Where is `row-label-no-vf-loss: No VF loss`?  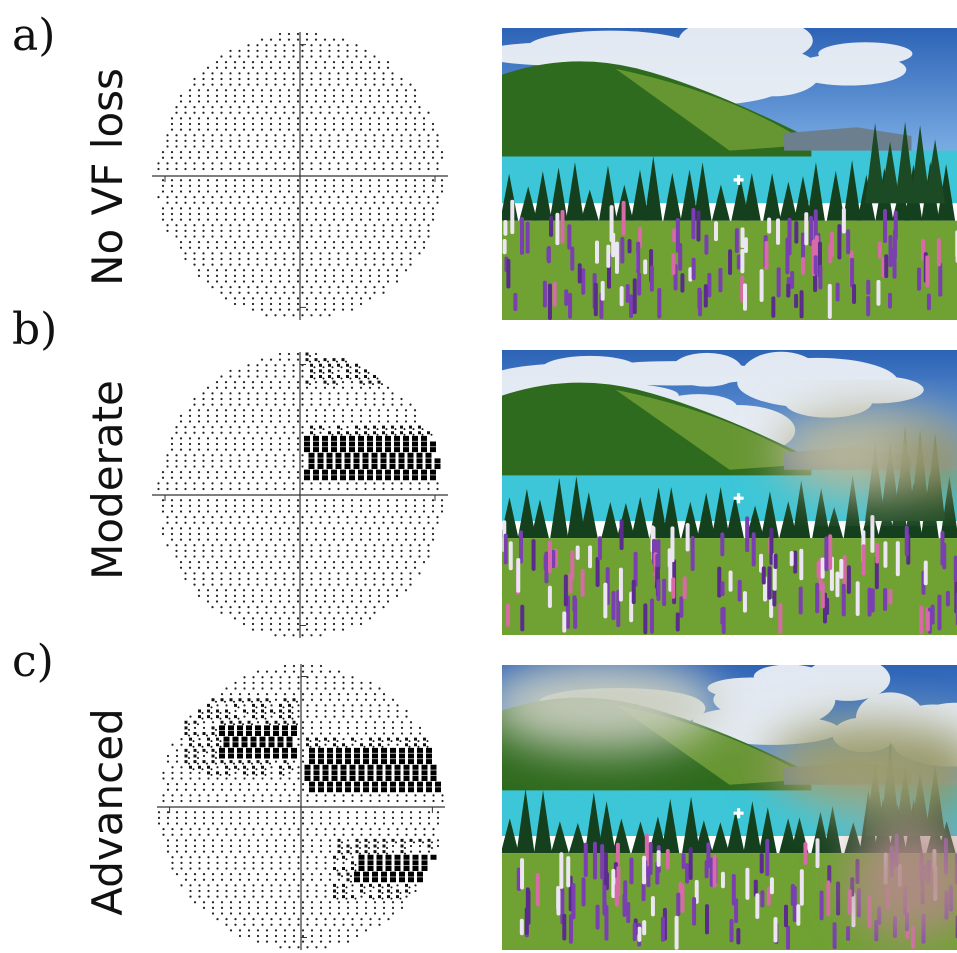 row-label-no-vf-loss: No VF loss is located at coordinates (107, 177).